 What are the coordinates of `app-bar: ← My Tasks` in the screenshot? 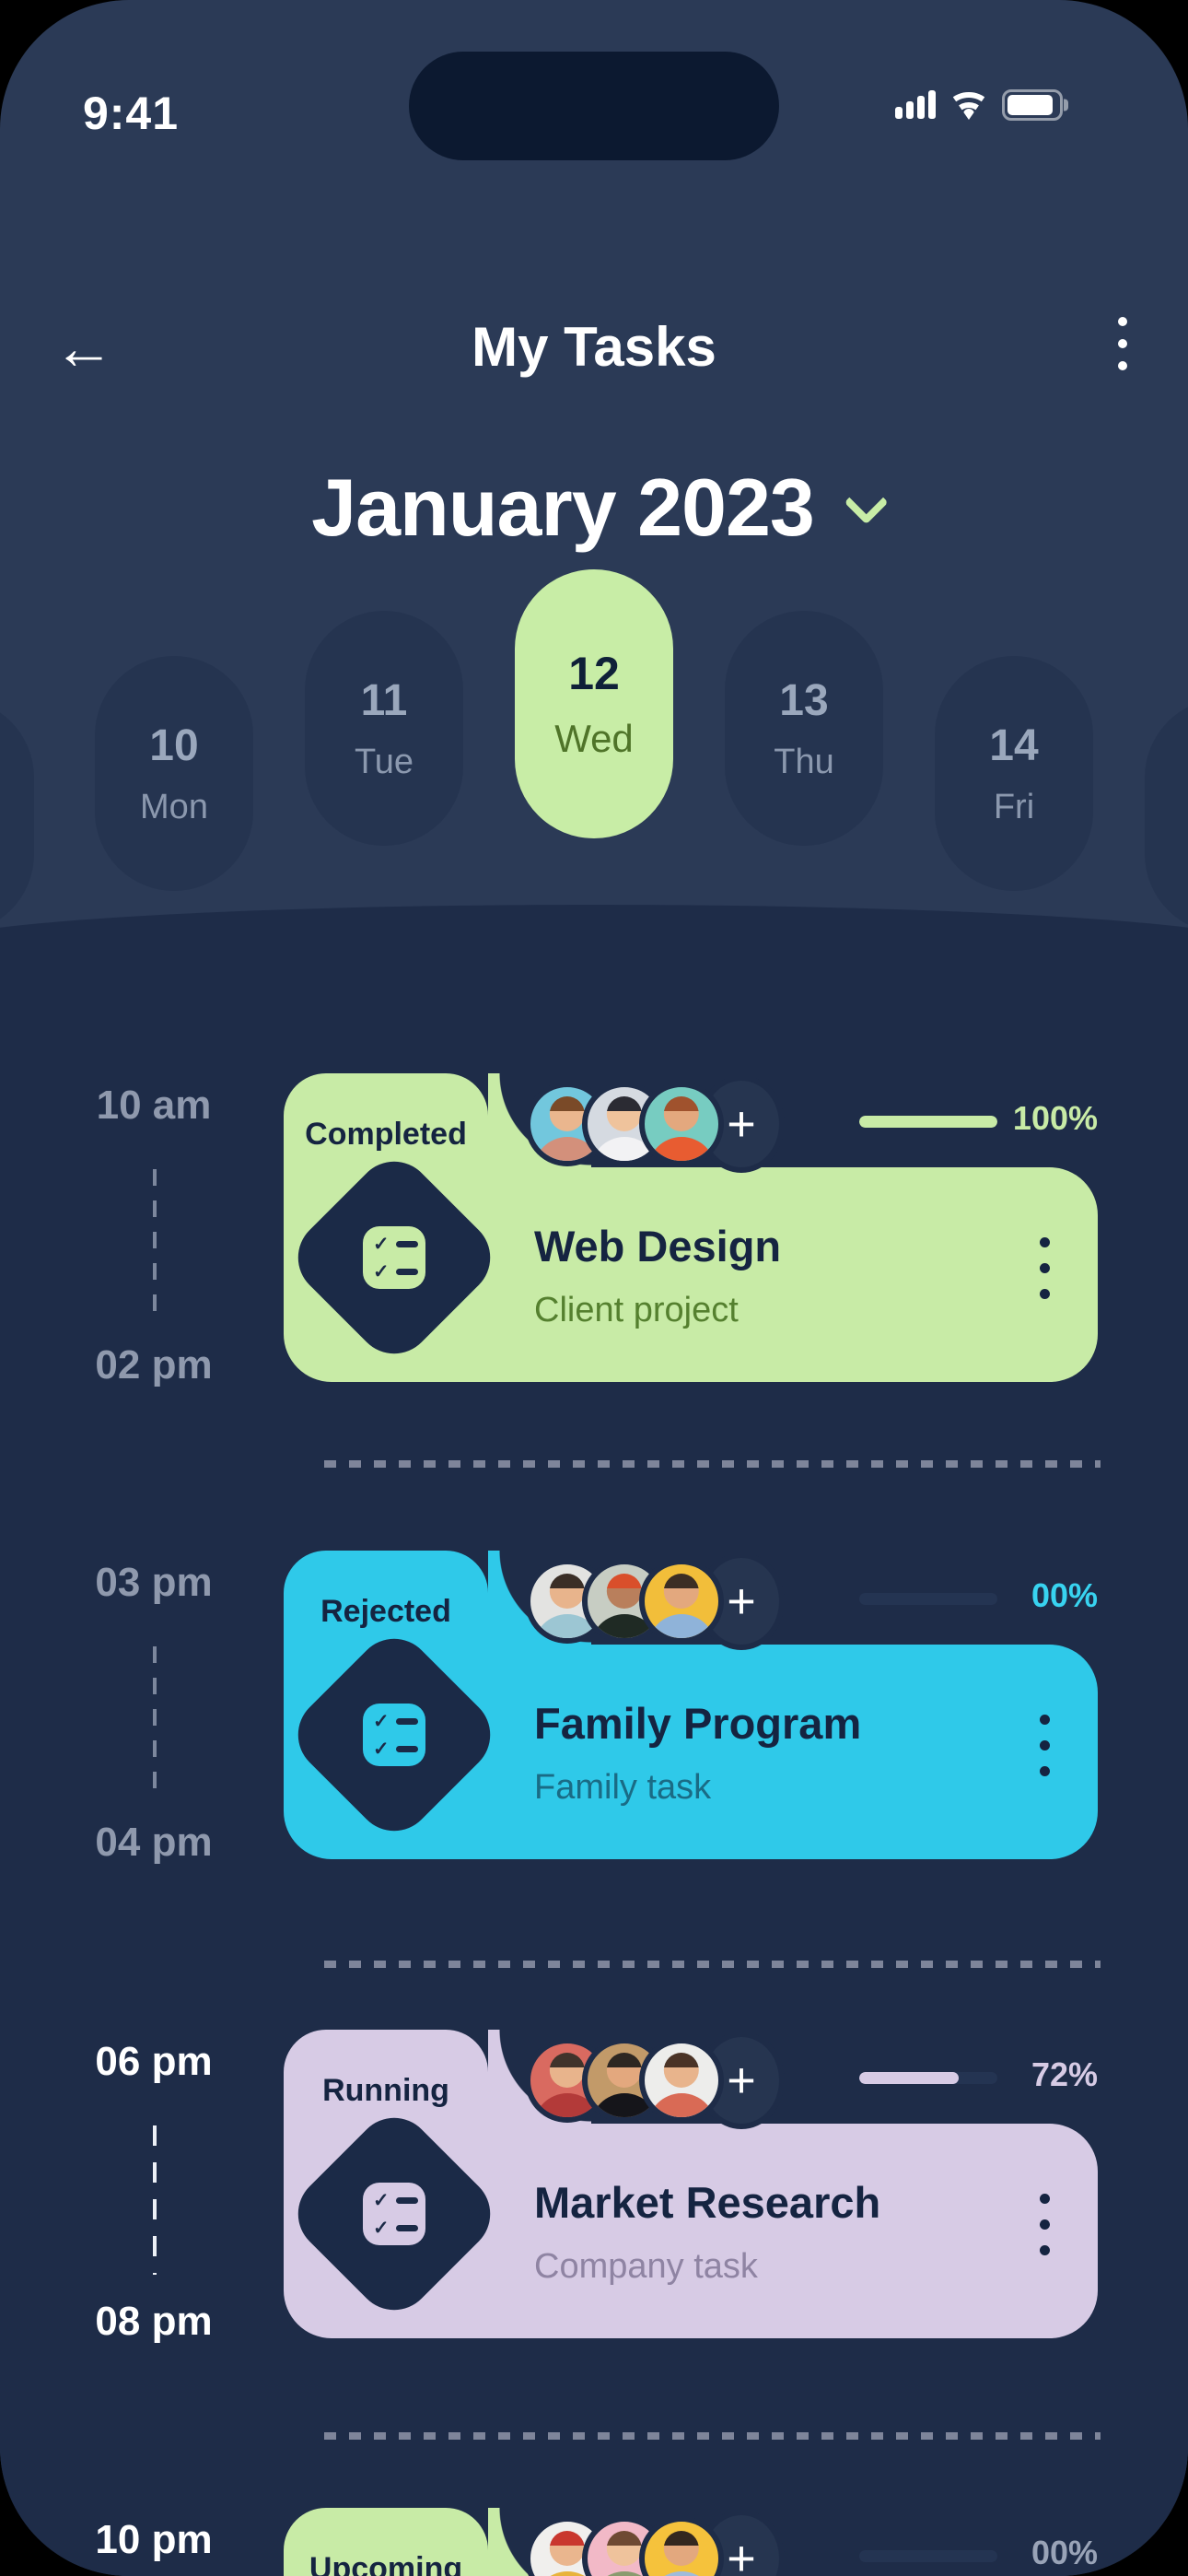 It's located at (594, 347).